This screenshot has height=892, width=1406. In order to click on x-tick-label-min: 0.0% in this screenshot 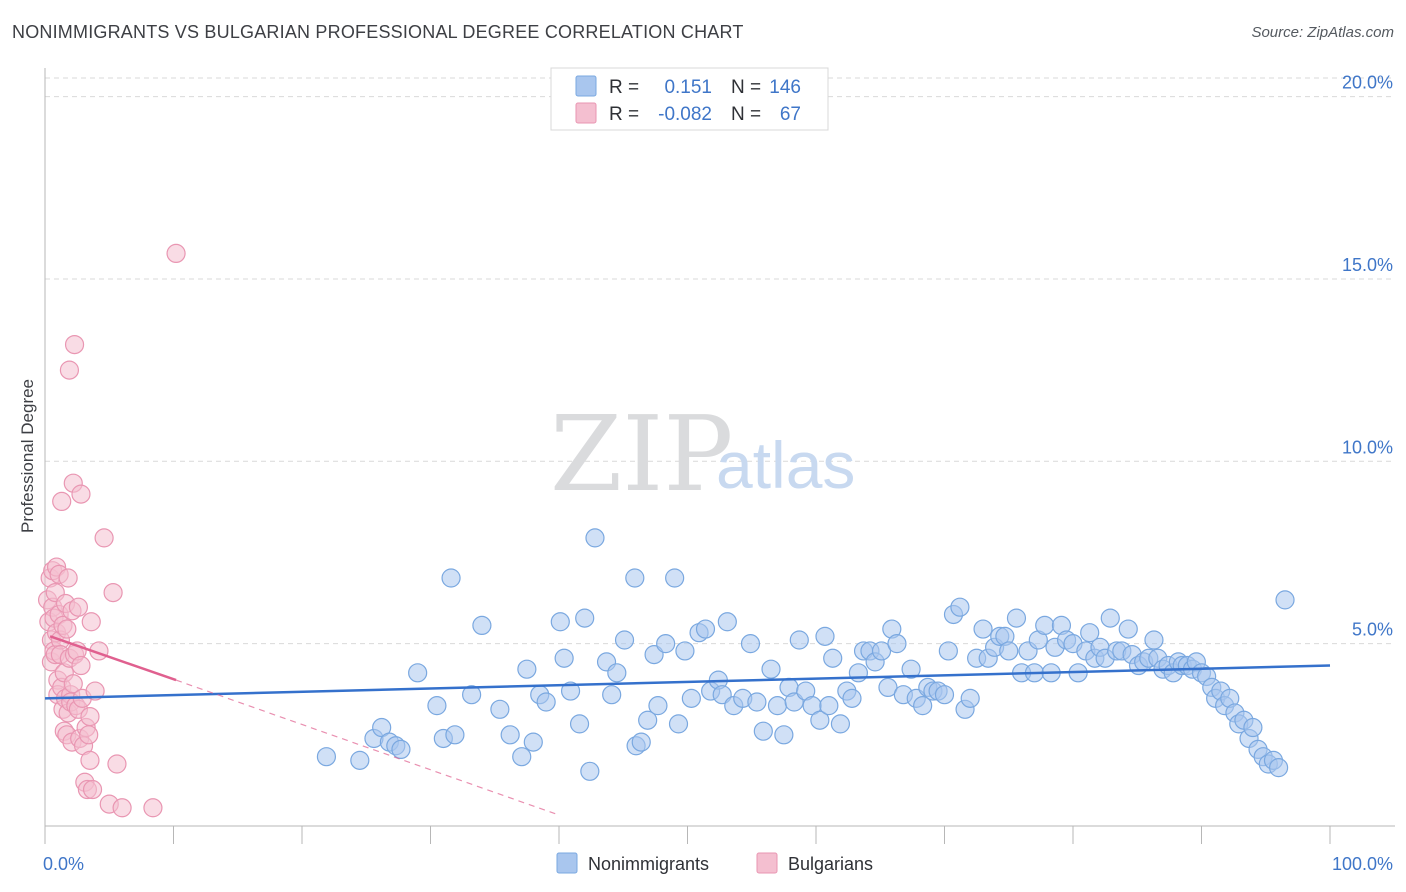, I will do `click(63, 864)`.